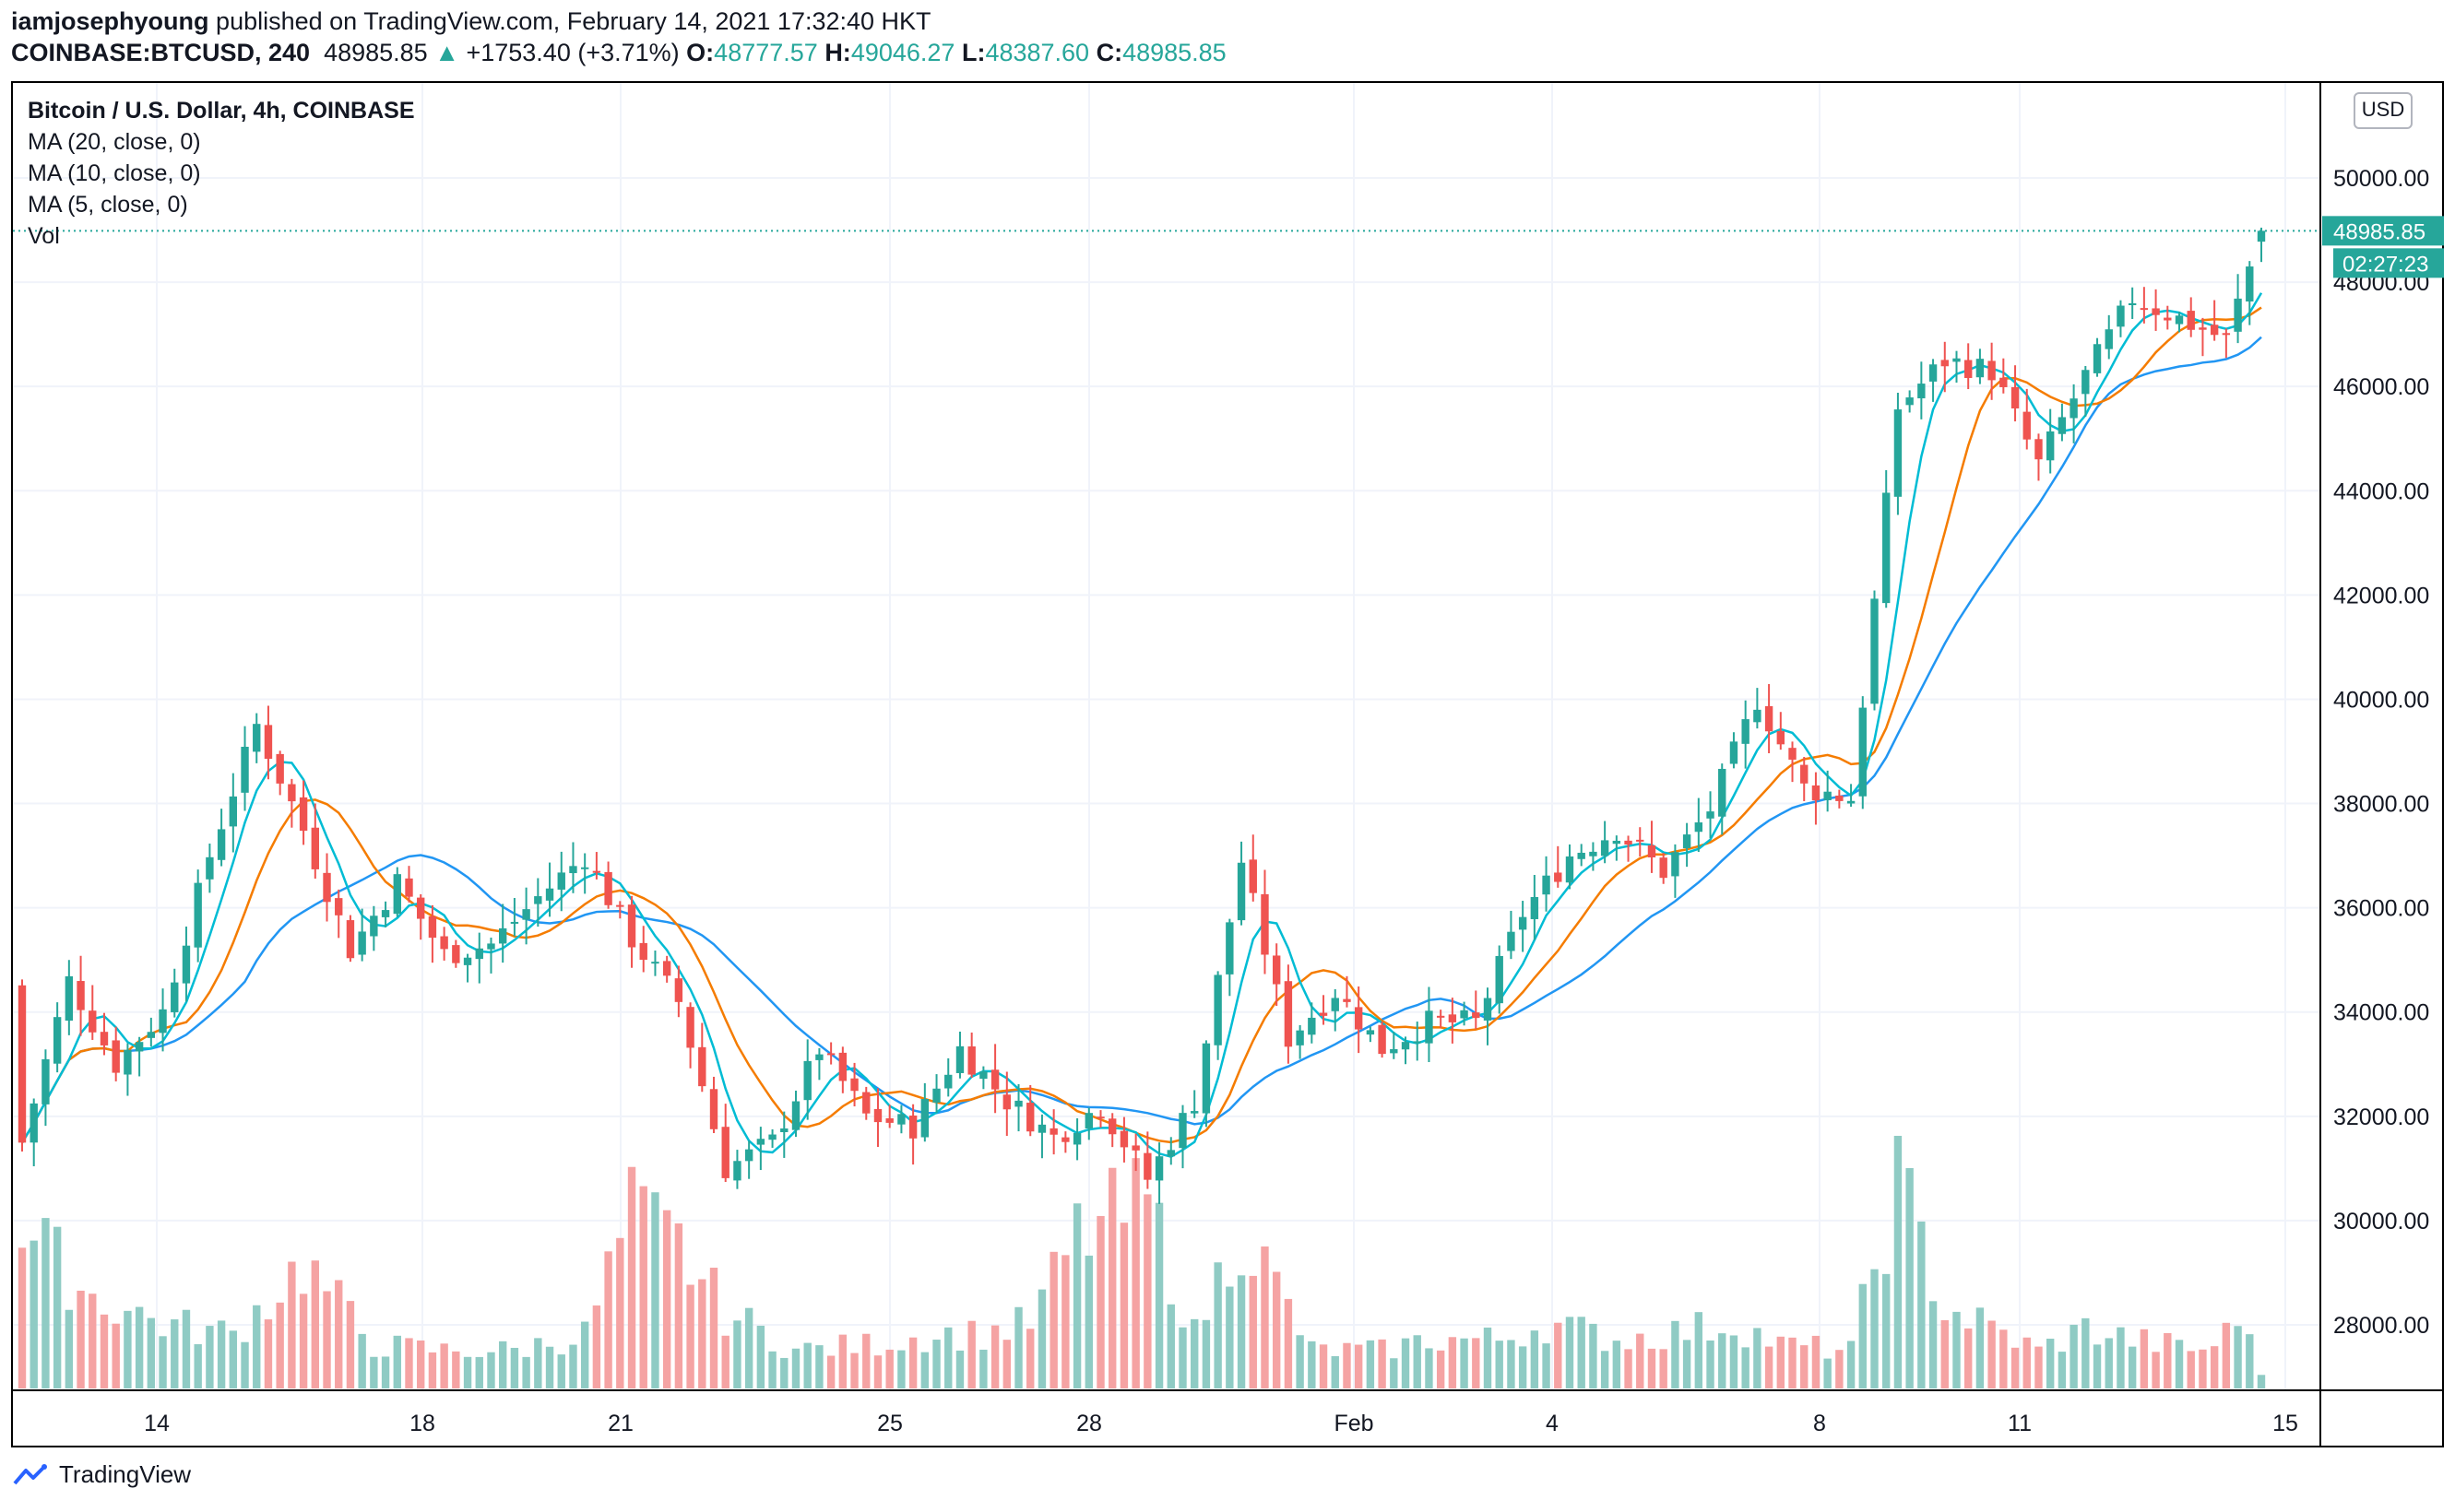 This screenshot has height=1512, width=2455. I want to click on footer-brand: TradingView, so click(102, 1474).